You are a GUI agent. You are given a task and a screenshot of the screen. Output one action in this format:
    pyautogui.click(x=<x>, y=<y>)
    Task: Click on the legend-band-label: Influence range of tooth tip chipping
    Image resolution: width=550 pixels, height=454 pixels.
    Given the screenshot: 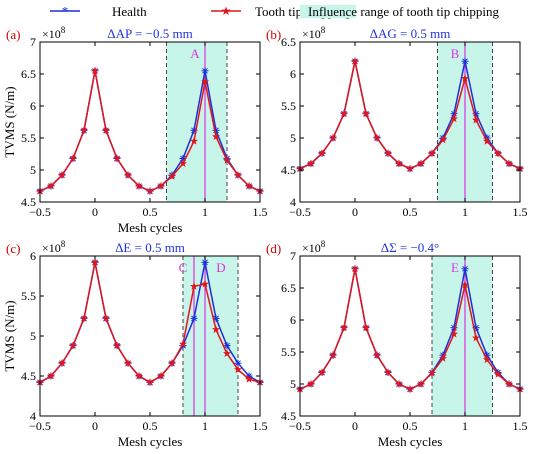 What is the action you would take?
    pyautogui.click(x=403, y=11)
    